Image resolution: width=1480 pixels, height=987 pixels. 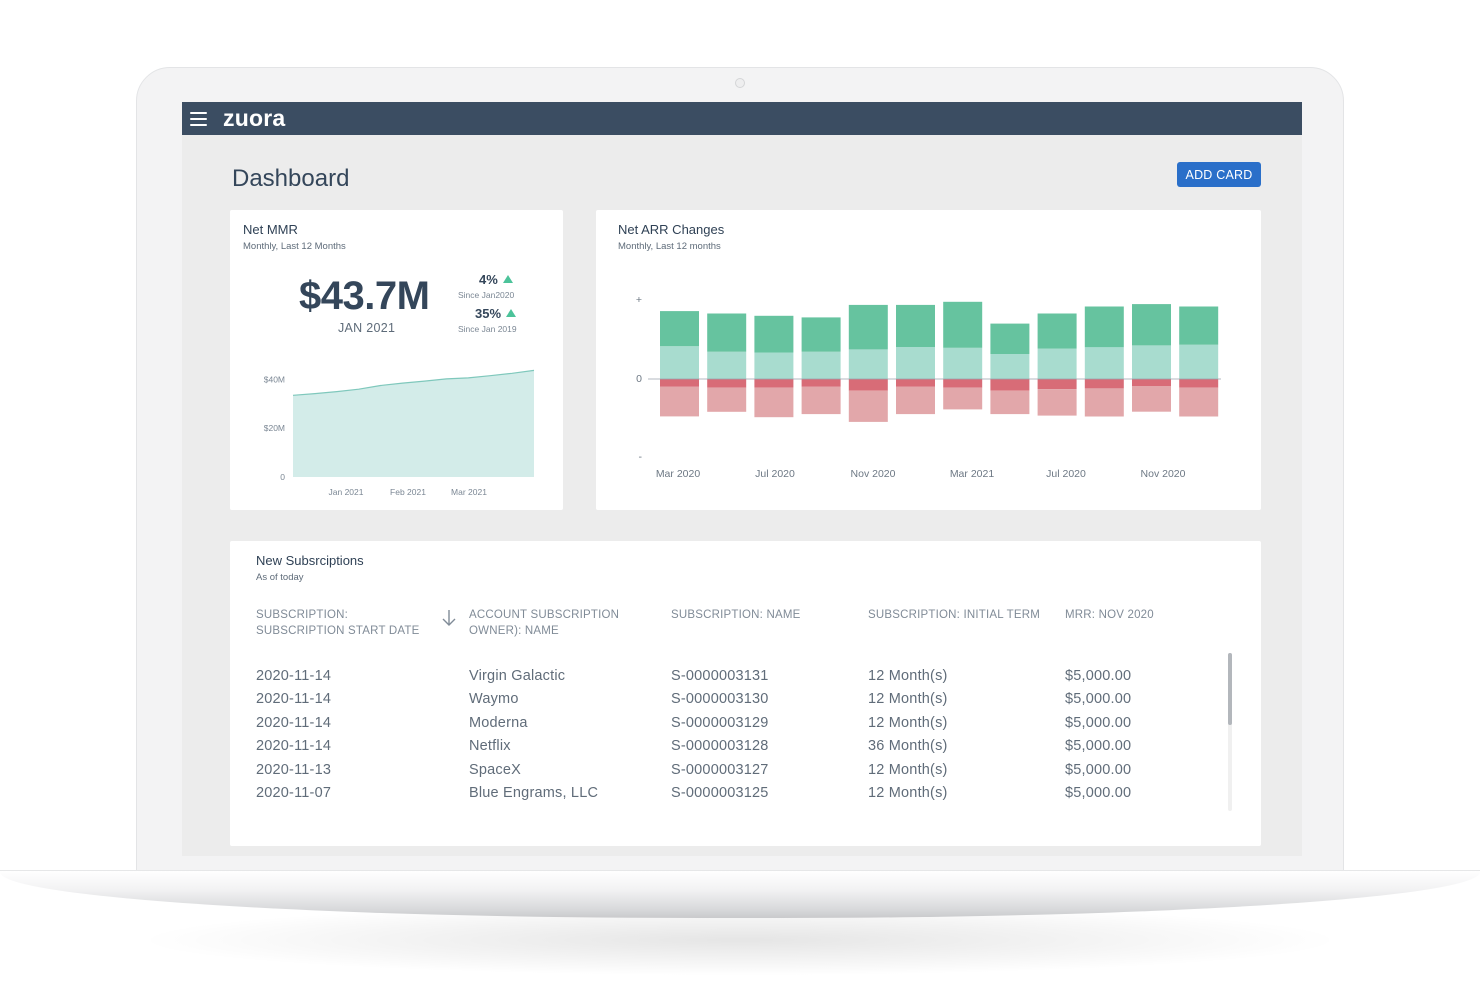 I want to click on x-tick-label: Jan 2021, so click(x=346, y=492).